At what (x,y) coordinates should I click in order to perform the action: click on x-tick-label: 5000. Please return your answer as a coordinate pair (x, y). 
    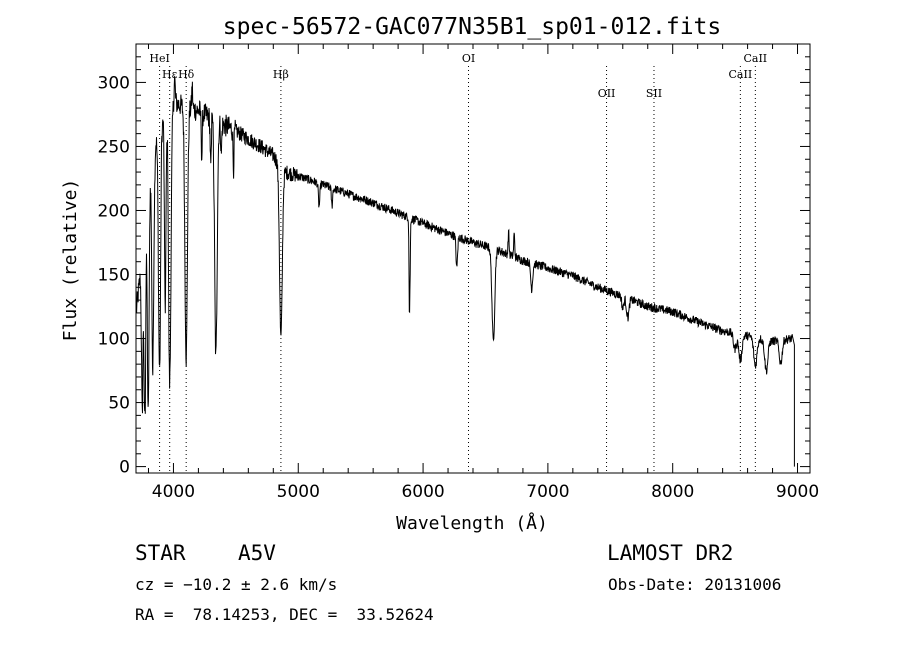
    Looking at the image, I should click on (298, 492).